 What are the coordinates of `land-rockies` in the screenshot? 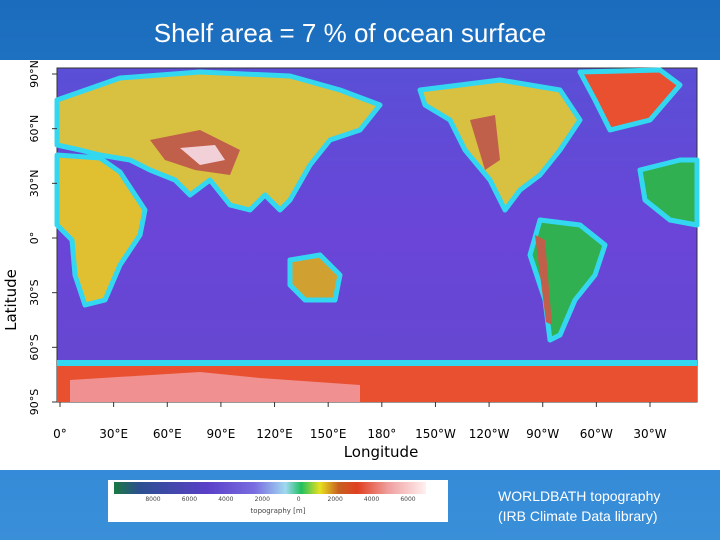 It's located at (485, 142).